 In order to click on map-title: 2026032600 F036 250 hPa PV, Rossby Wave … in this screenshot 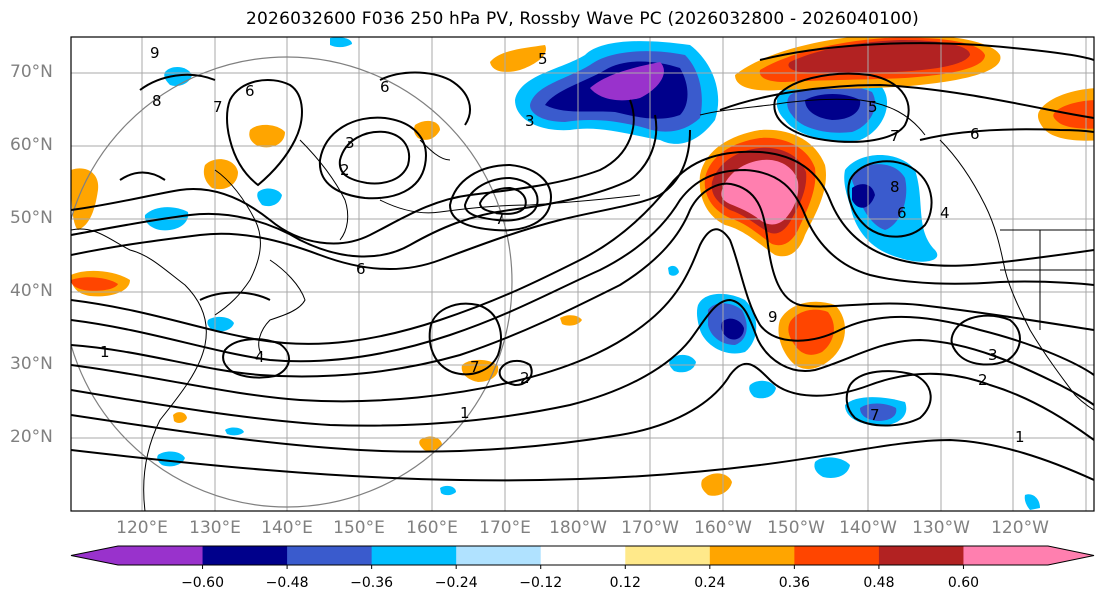, I will do `click(582, 19)`.